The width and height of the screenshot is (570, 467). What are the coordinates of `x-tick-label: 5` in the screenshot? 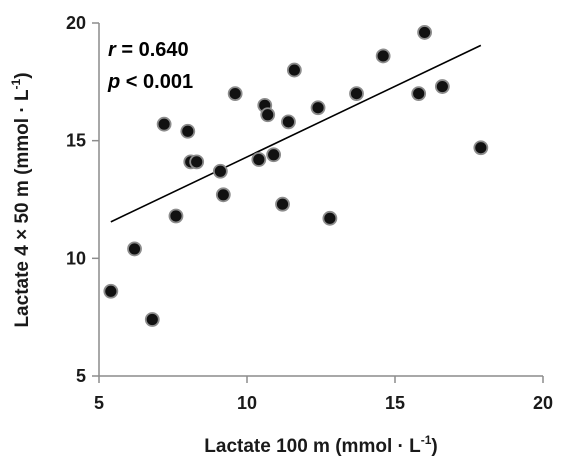 It's located at (99, 403).